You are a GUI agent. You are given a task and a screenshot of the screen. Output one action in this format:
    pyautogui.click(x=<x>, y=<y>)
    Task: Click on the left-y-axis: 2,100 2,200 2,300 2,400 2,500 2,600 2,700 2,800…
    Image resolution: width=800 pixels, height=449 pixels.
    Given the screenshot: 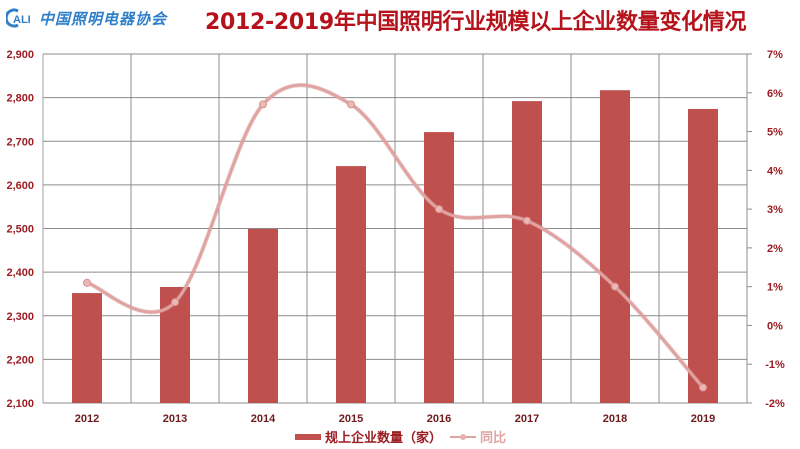 What is the action you would take?
    pyautogui.click(x=20, y=229)
    